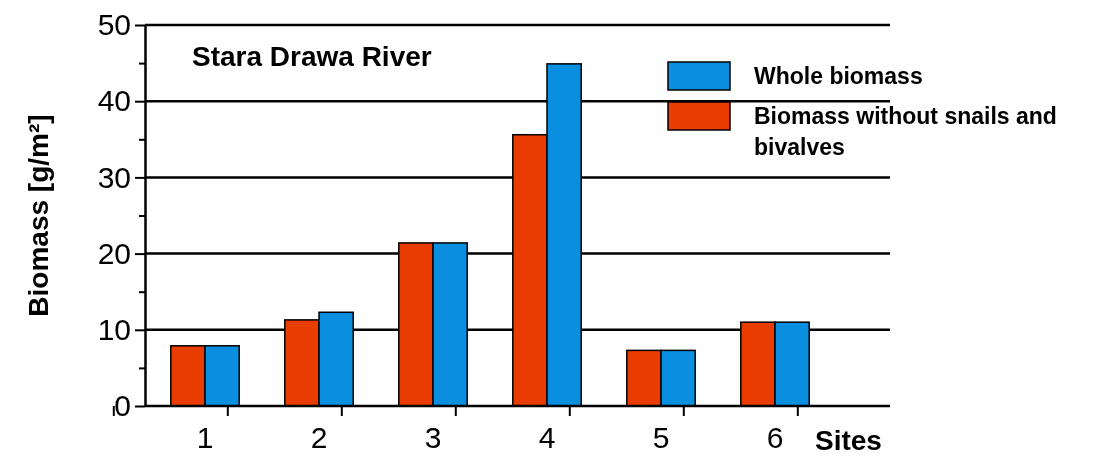 The height and width of the screenshot is (463, 1099). What do you see at coordinates (547, 437) in the screenshot?
I see `x-tick-label: 4` at bounding box center [547, 437].